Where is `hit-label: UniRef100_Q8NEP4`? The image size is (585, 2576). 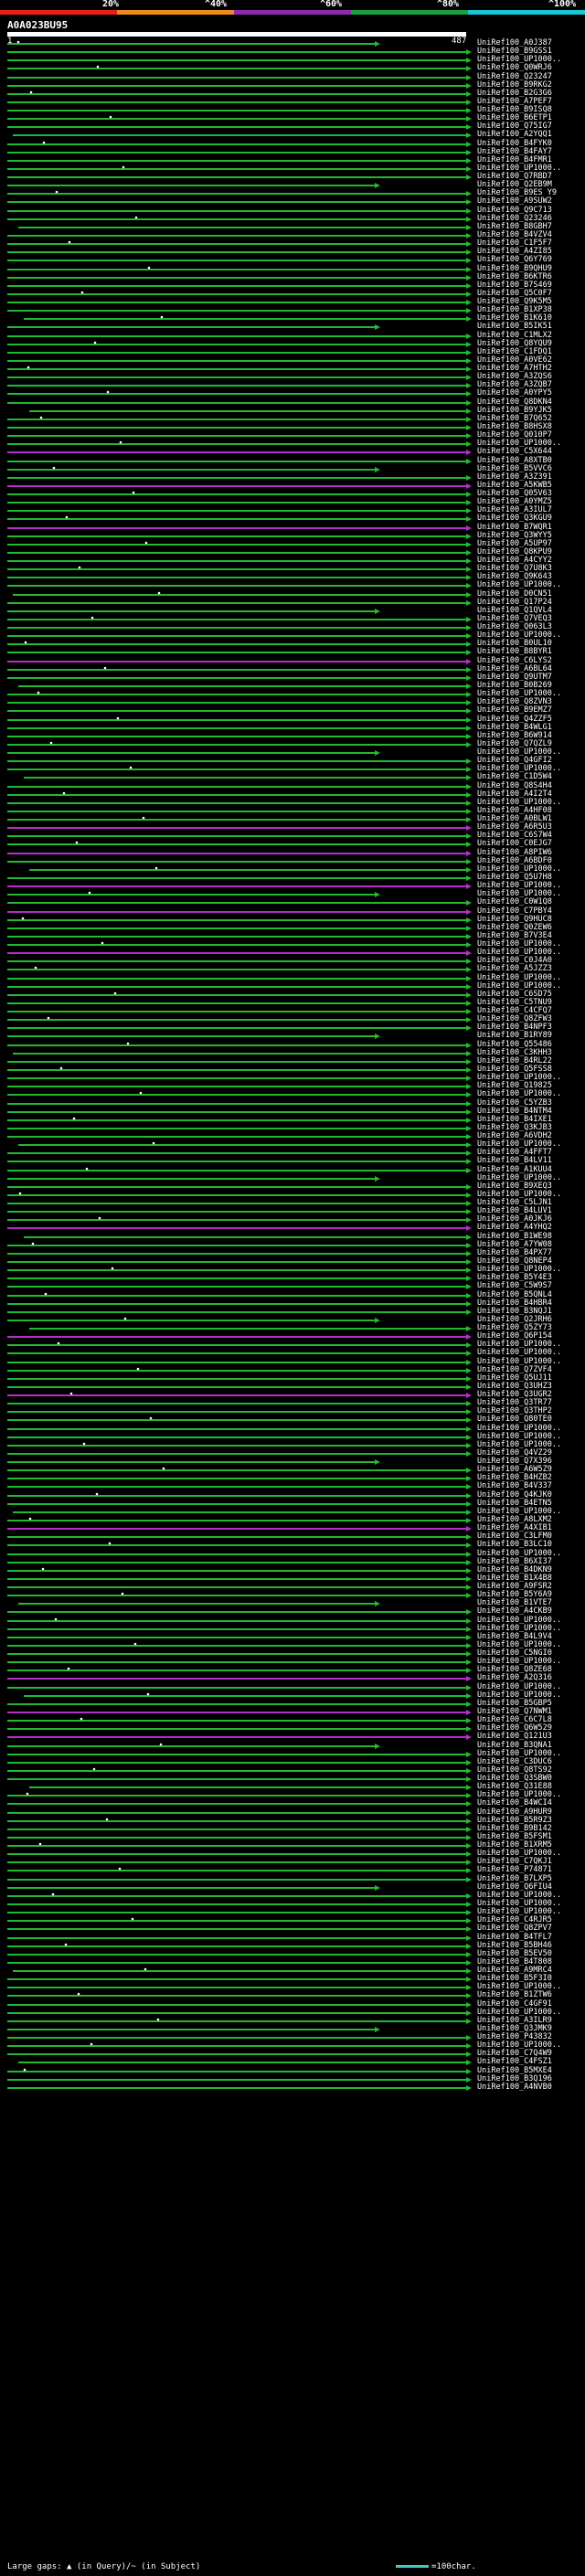
hit-label: UniRef100_Q8NEP4 is located at coordinates (514, 1261).